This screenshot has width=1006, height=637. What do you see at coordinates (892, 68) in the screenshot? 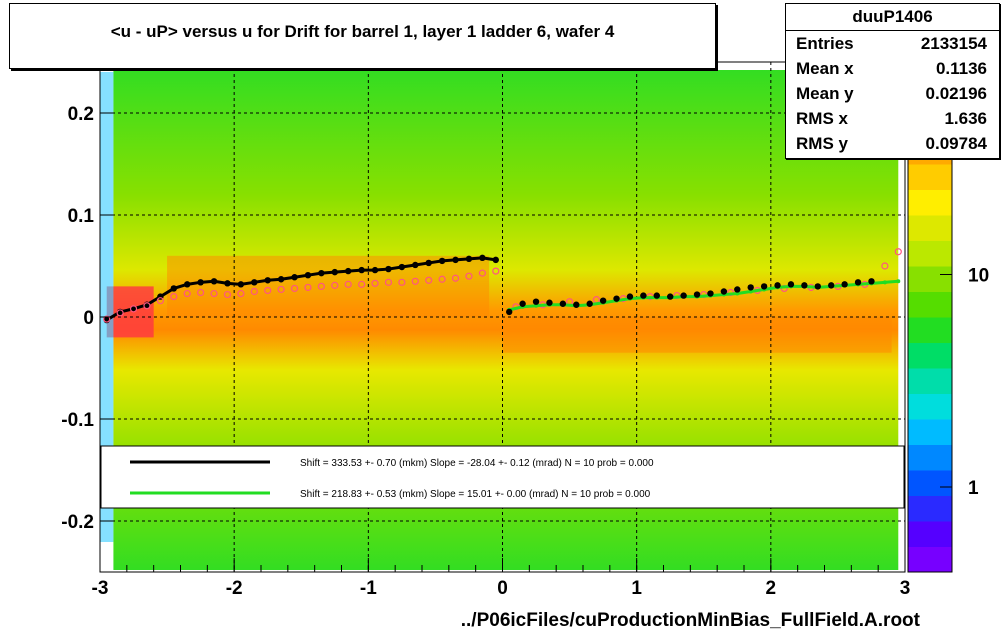
I see `stats-row-mean-x: Mean x 0.1136` at bounding box center [892, 68].